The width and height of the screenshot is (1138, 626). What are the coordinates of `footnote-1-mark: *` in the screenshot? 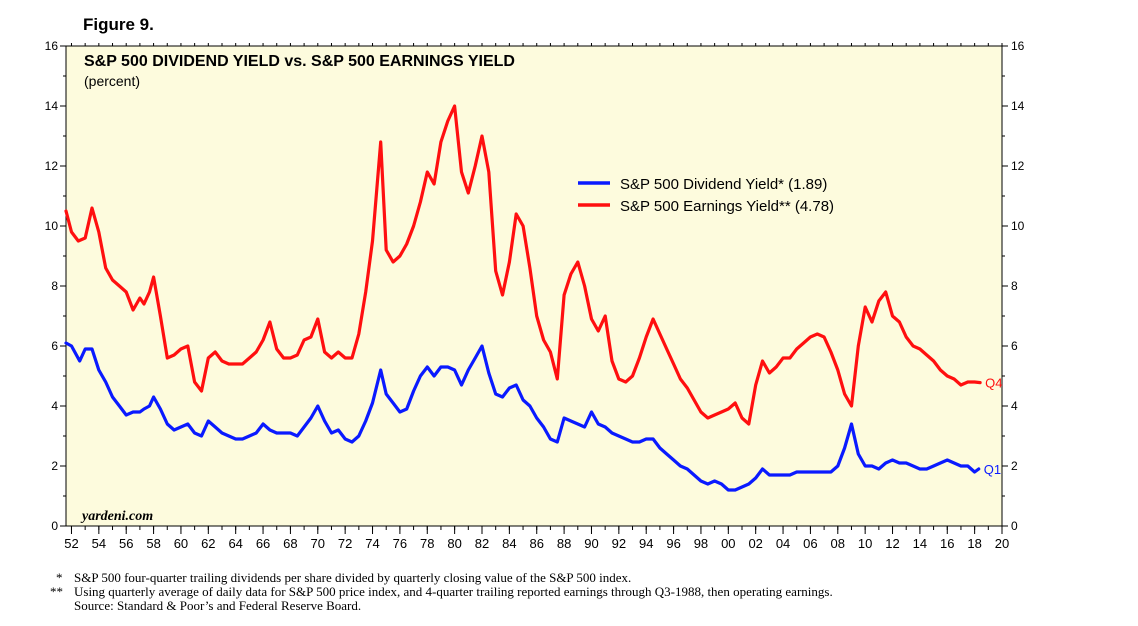 It's located at (59, 577).